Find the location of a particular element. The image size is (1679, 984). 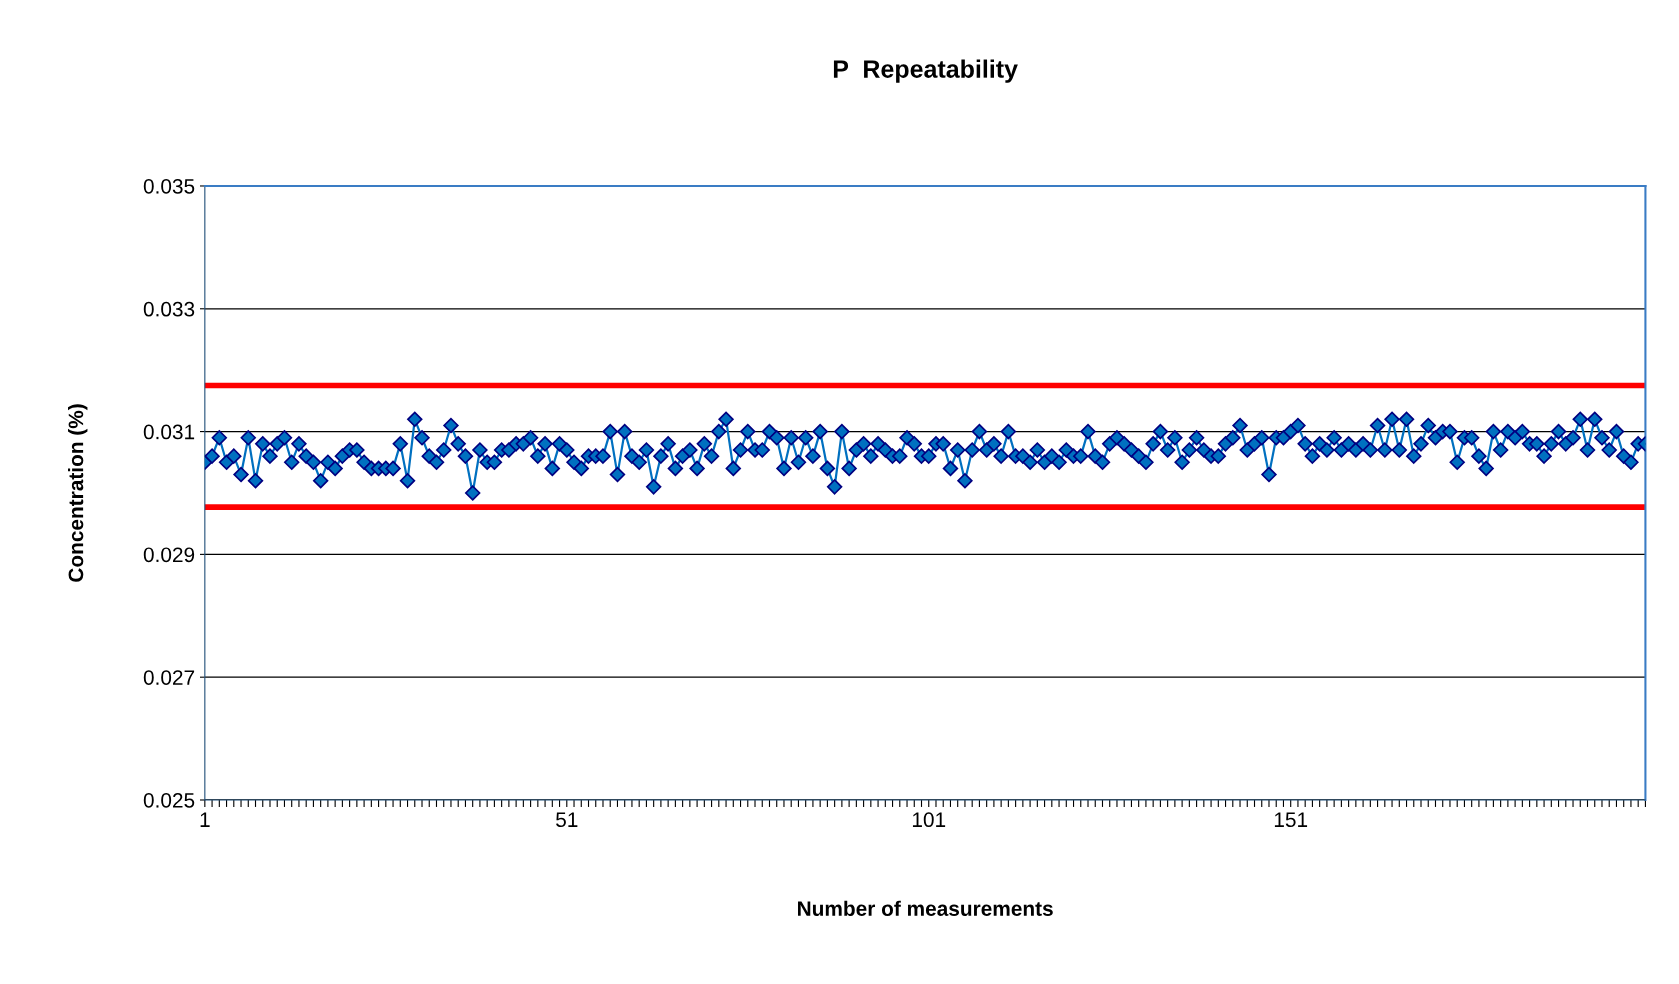

y-tick-label: 0.031 is located at coordinates (169, 432).